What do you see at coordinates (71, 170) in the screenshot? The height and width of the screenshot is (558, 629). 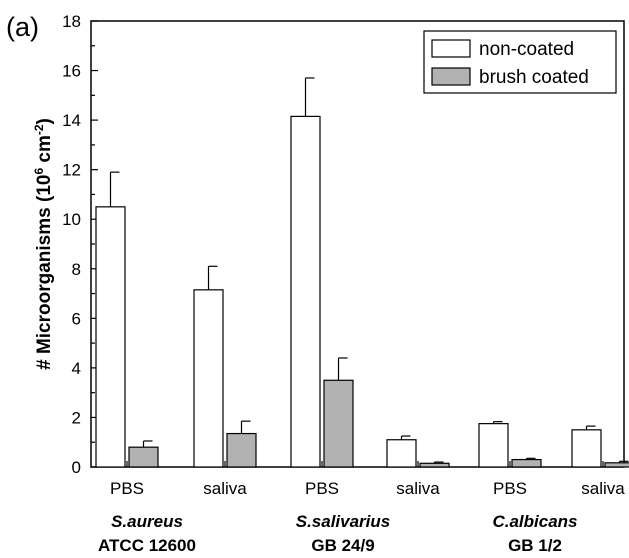 I see `y-tick-label: 12` at bounding box center [71, 170].